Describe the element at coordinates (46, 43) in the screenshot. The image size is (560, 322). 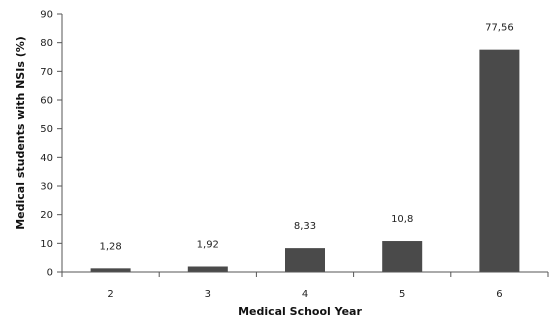
I see `y-tick-label: 80` at that location.